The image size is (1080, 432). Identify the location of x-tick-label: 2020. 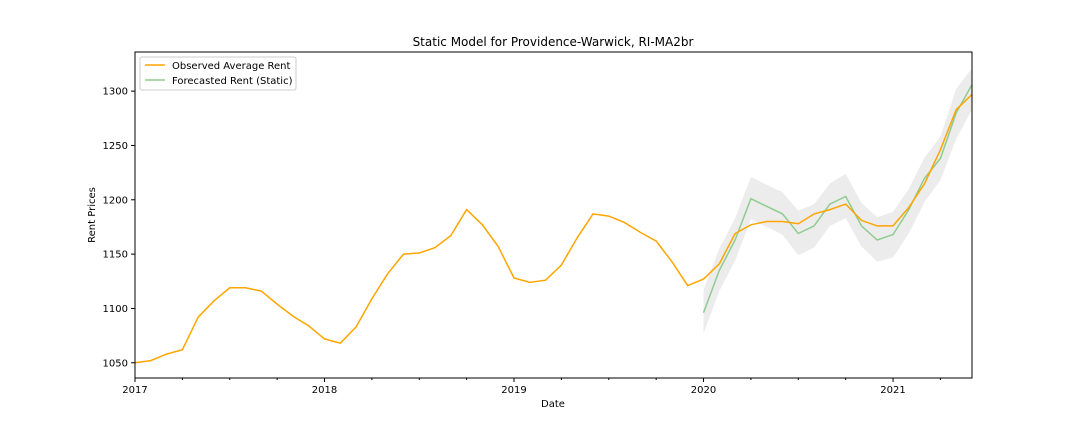
(703, 390).